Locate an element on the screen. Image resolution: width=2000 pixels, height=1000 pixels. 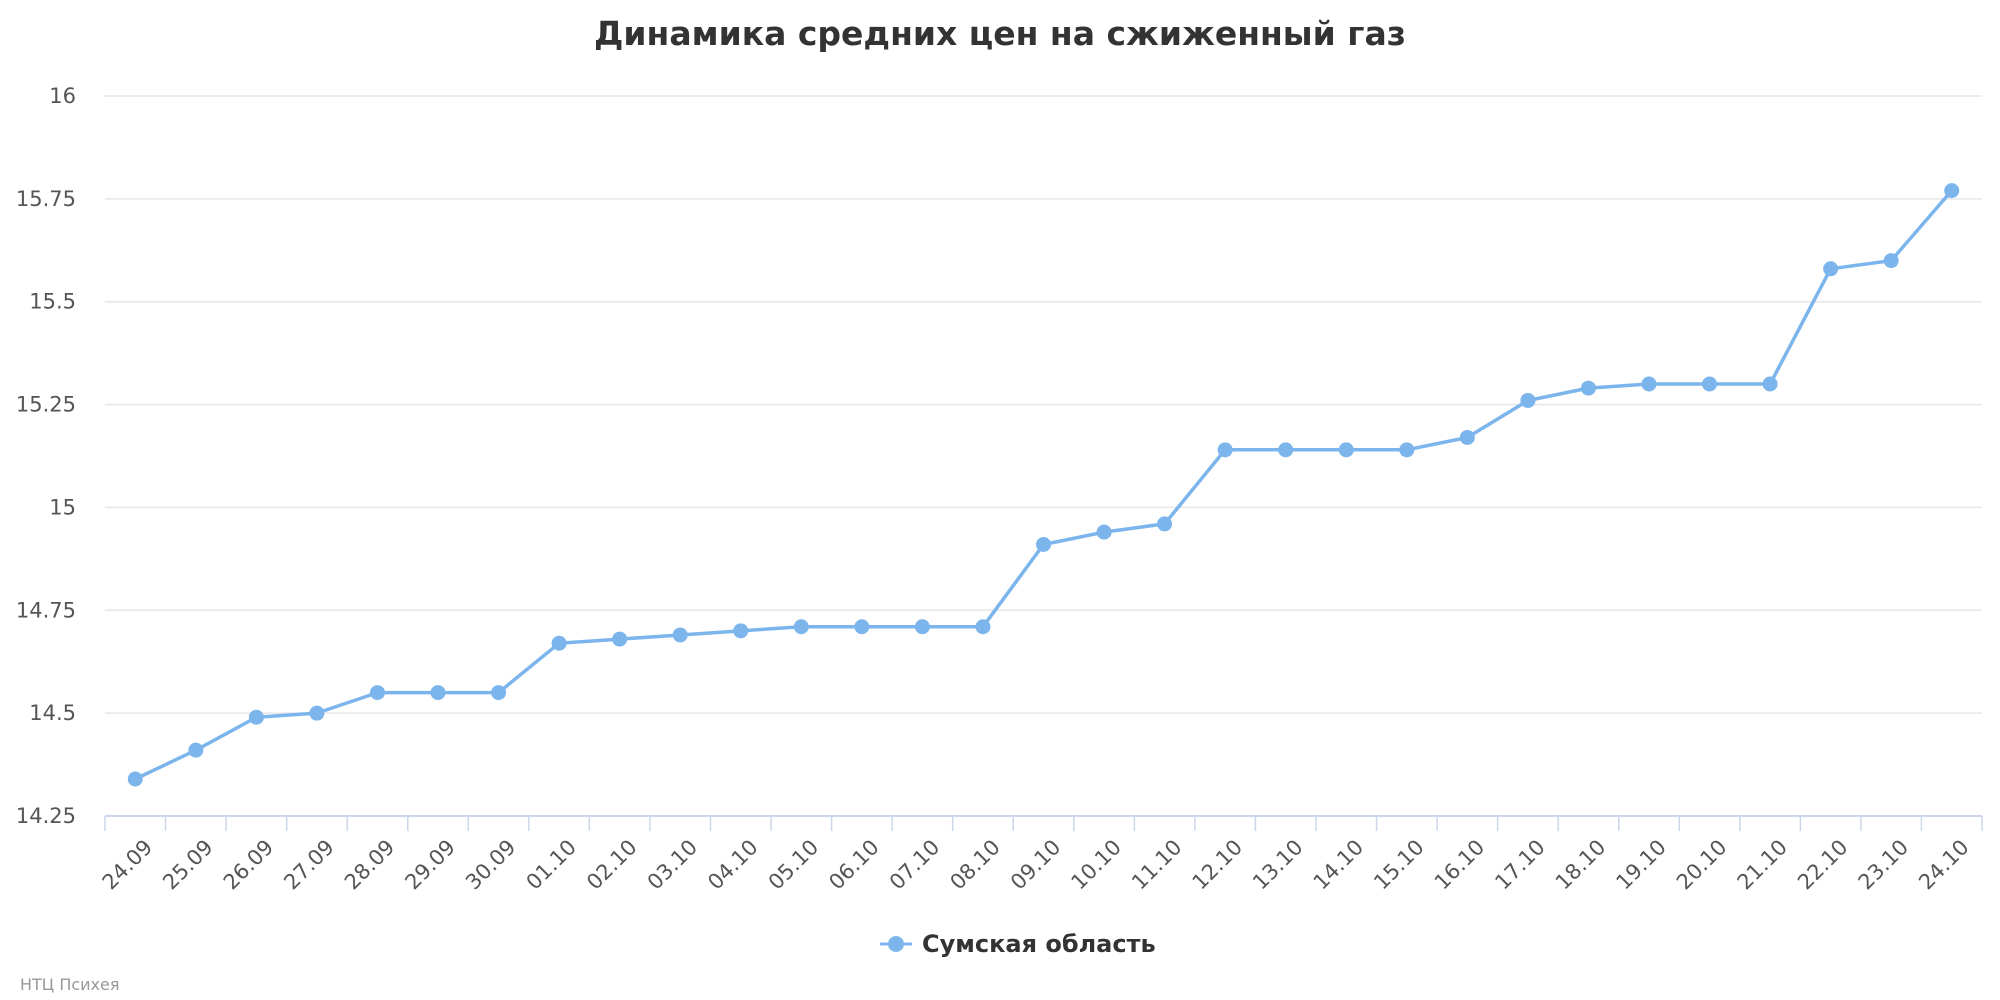
x-tick-label: 30.09 is located at coordinates (490, 864).